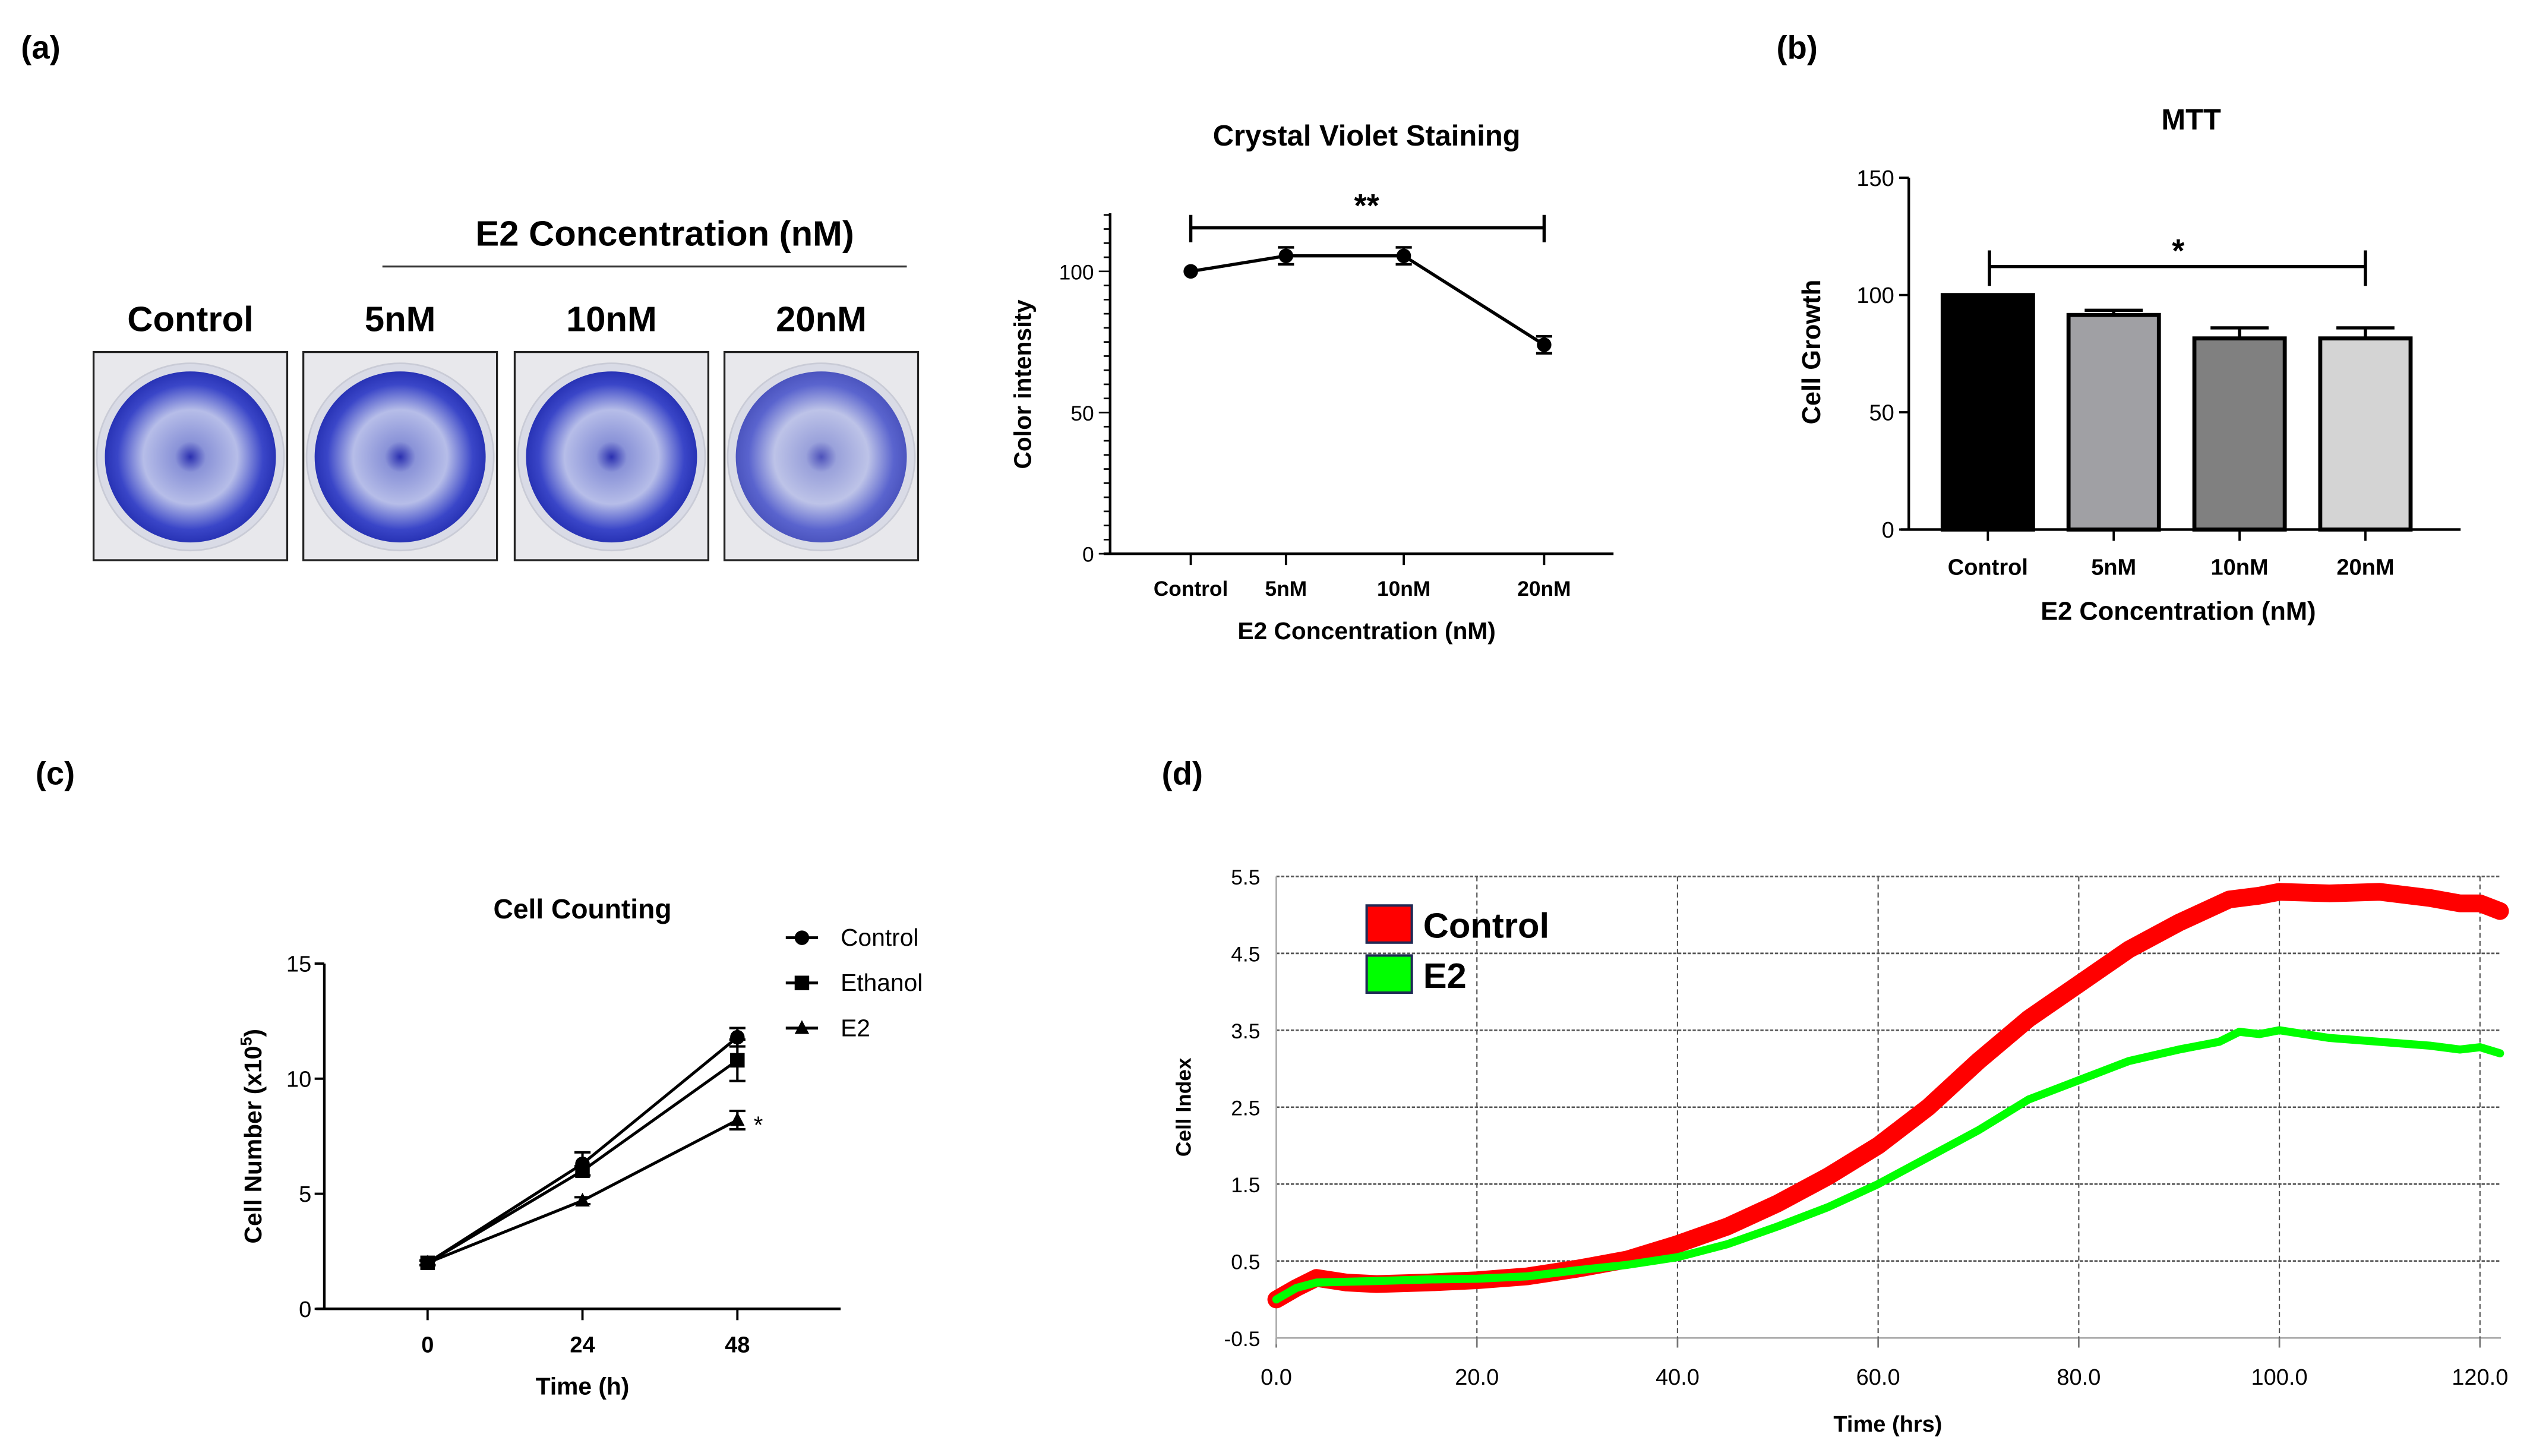 The height and width of the screenshot is (1456, 2530). What do you see at coordinates (738, 1345) in the screenshot?
I see `x-tick-label: 48` at bounding box center [738, 1345].